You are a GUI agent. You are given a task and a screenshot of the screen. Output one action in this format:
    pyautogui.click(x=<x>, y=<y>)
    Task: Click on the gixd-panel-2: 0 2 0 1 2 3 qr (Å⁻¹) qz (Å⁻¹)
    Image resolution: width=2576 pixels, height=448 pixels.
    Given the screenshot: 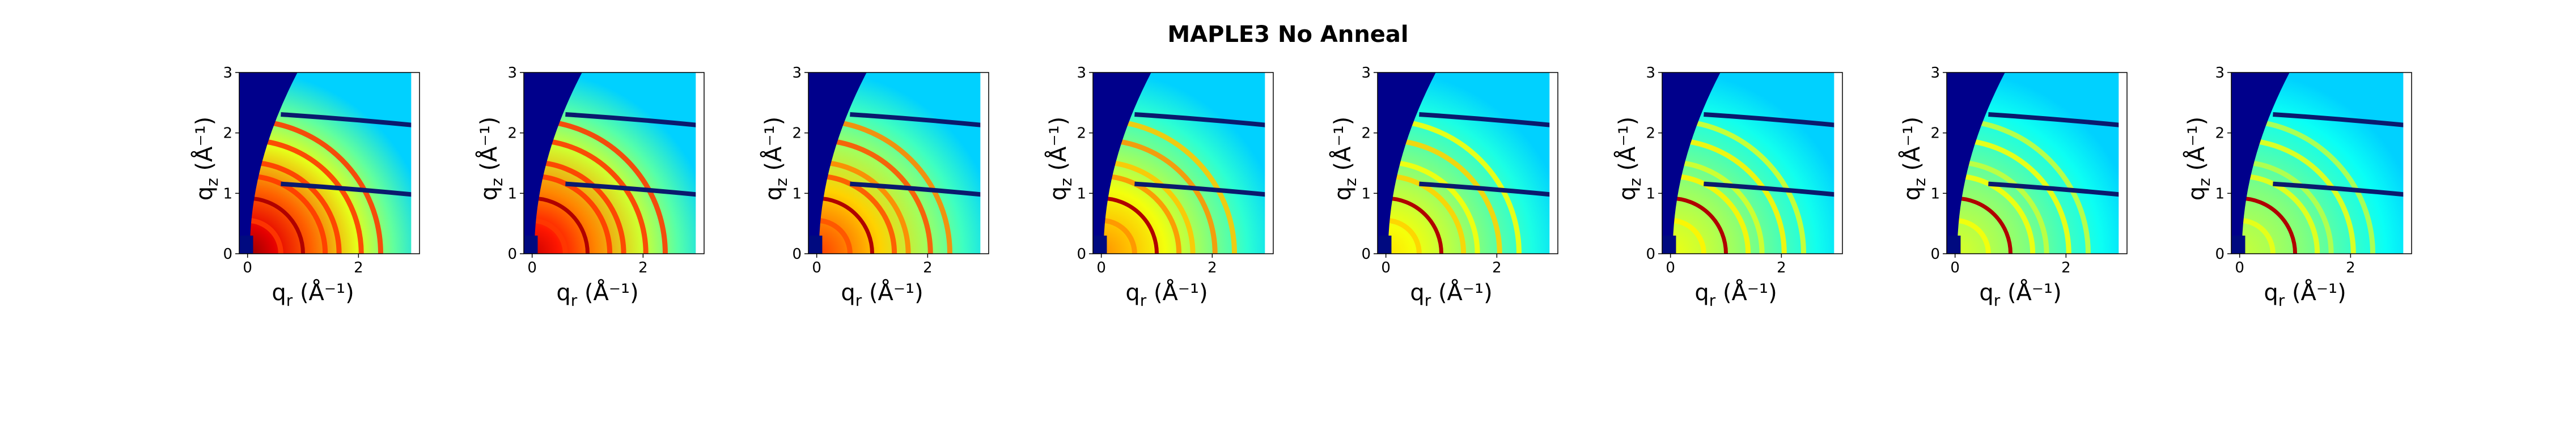 What is the action you would take?
    pyautogui.click(x=617, y=158)
    